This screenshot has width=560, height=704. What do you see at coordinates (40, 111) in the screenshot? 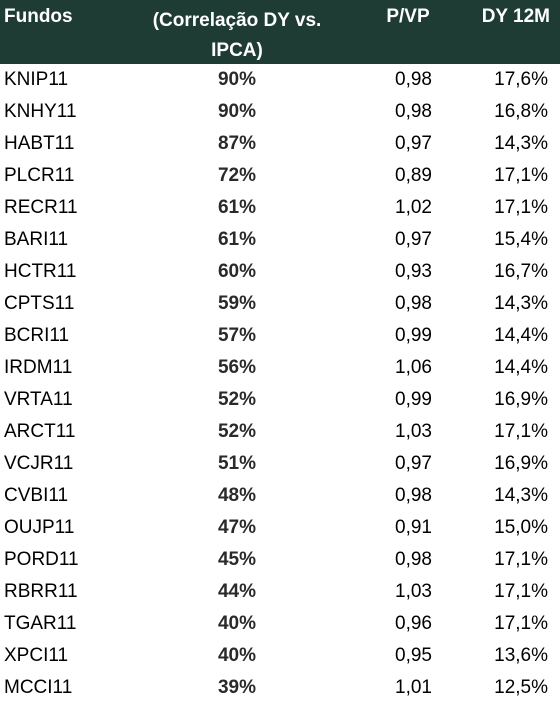
I see `fund-name-cell: KNHY11` at bounding box center [40, 111].